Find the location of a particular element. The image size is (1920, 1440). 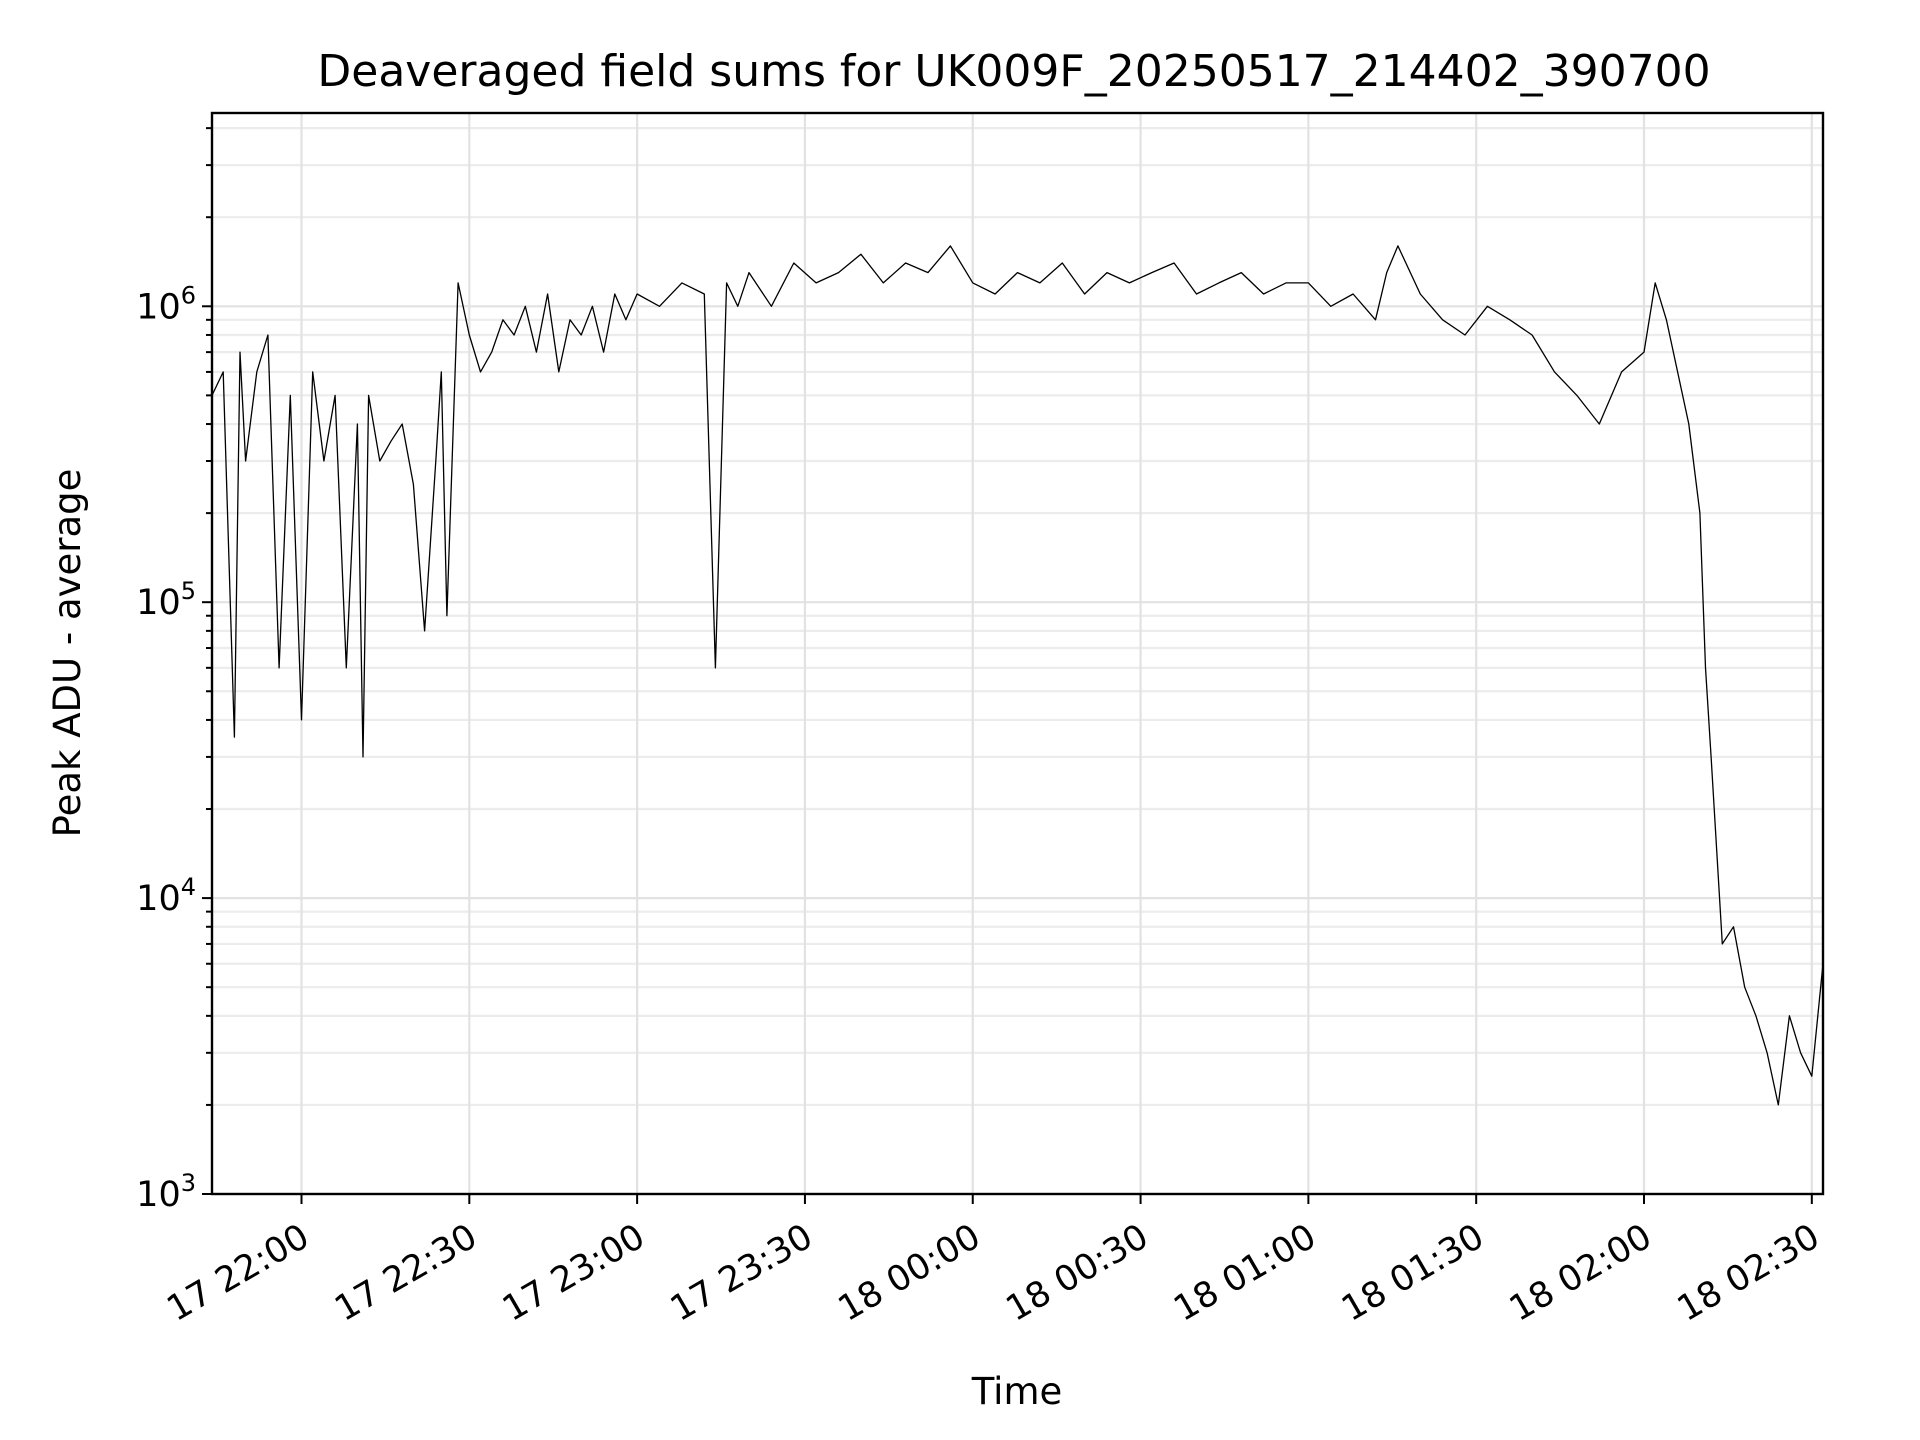

y-tick-label: 10⁶ is located at coordinates (166, 304).